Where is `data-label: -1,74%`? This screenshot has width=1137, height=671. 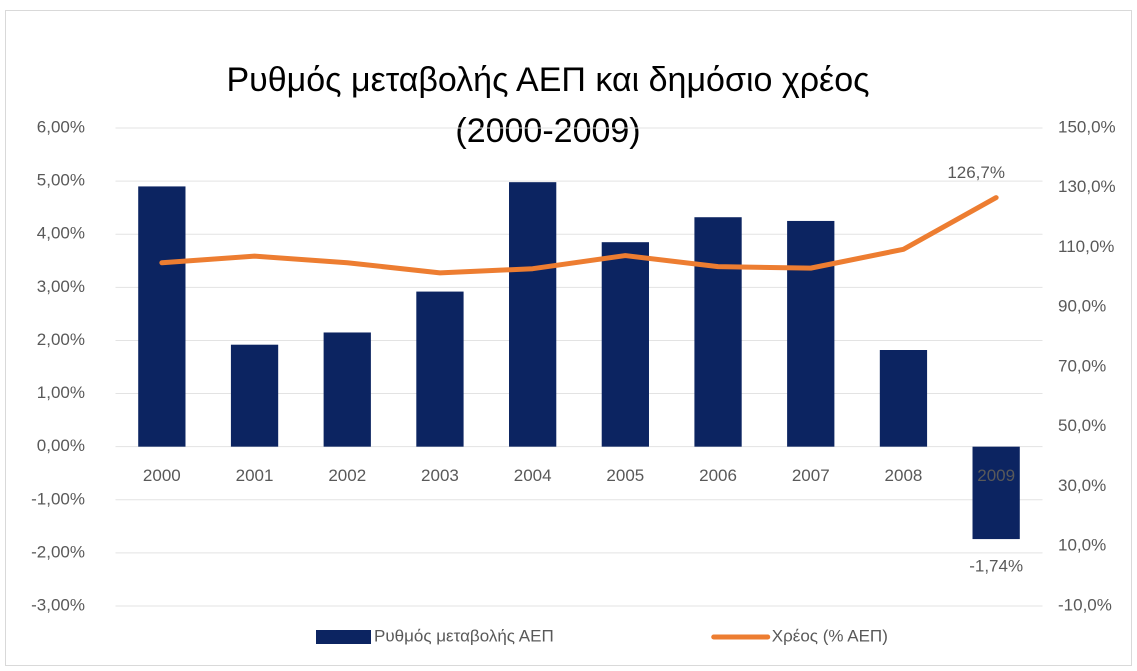 data-label: -1,74% is located at coordinates (996, 566).